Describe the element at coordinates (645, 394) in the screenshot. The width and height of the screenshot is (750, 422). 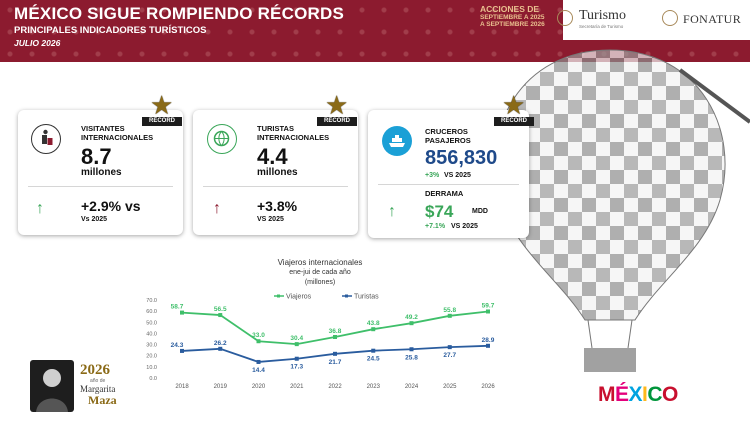
I see `brand-letter: I` at that location.